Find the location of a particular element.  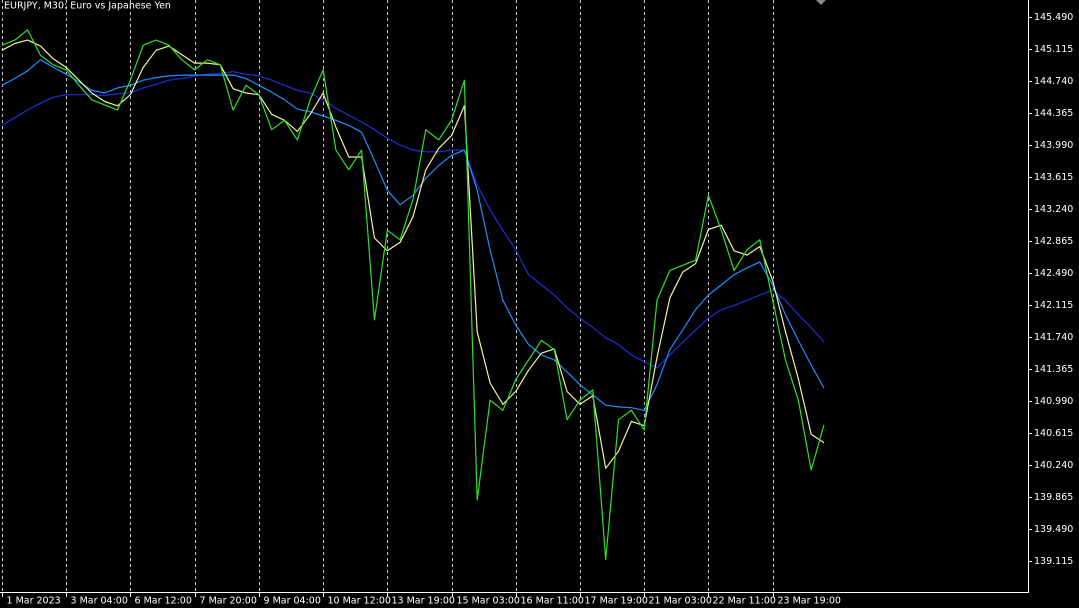

y-tick-label: 139.115 is located at coordinates (1053, 561).